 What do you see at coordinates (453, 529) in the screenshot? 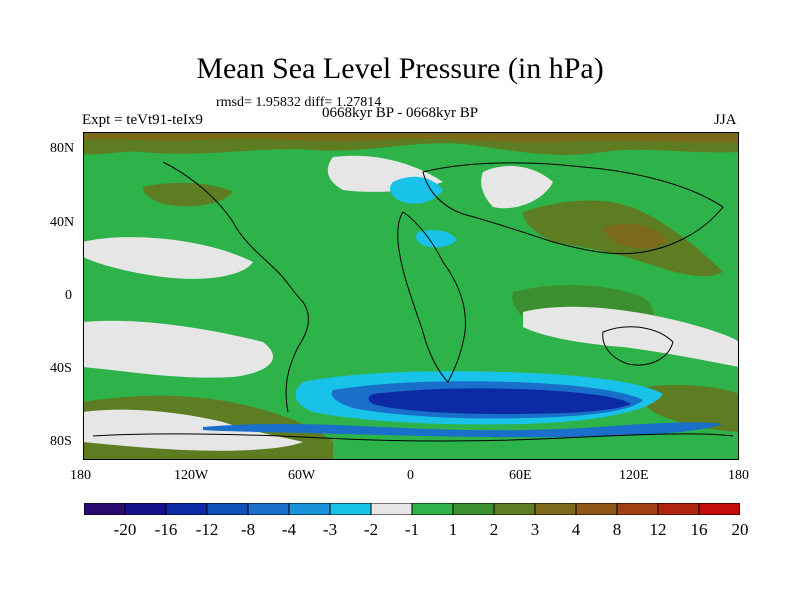
I see `colorbar-label: 1` at bounding box center [453, 529].